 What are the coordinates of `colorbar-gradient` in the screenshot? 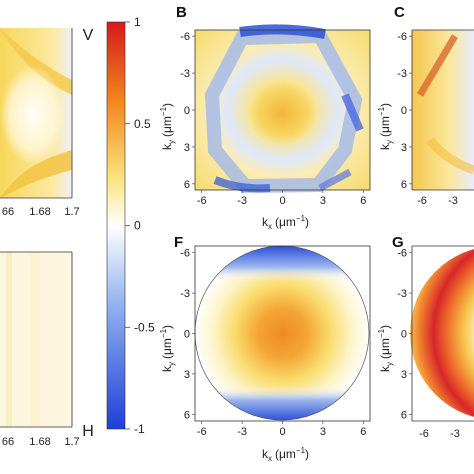 It's located at (116, 225).